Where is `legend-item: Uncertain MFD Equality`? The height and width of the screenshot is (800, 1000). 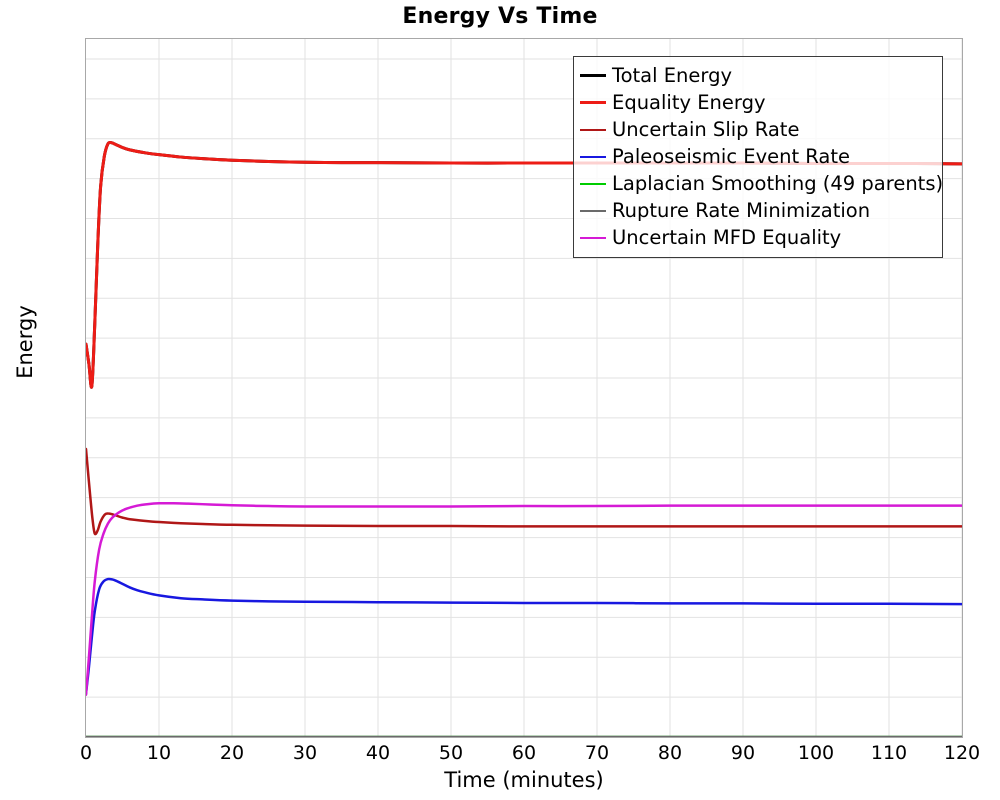
legend-item: Uncertain MFD Equality is located at coordinates (757, 237).